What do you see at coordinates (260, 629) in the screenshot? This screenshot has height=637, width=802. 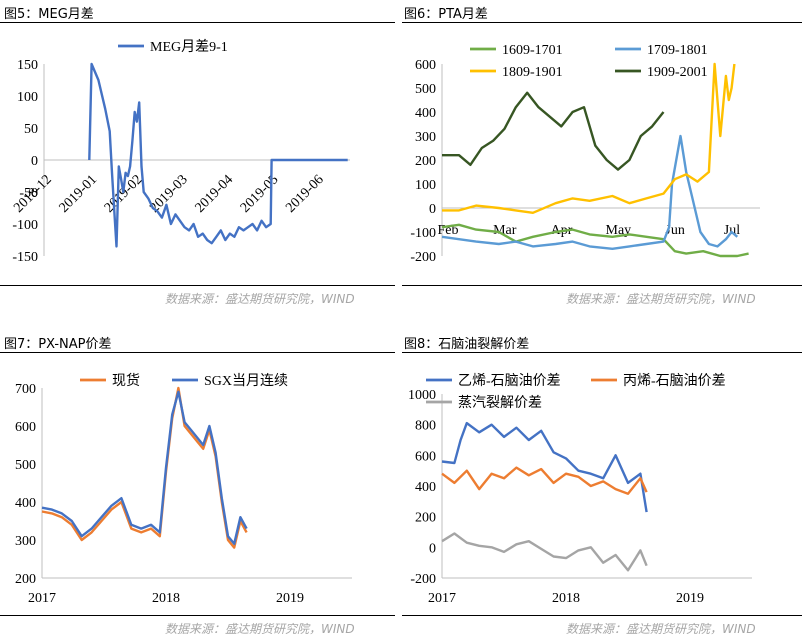 I see `source-note-fig7: 数据来源：盛达期货研究院，WIND` at bounding box center [260, 629].